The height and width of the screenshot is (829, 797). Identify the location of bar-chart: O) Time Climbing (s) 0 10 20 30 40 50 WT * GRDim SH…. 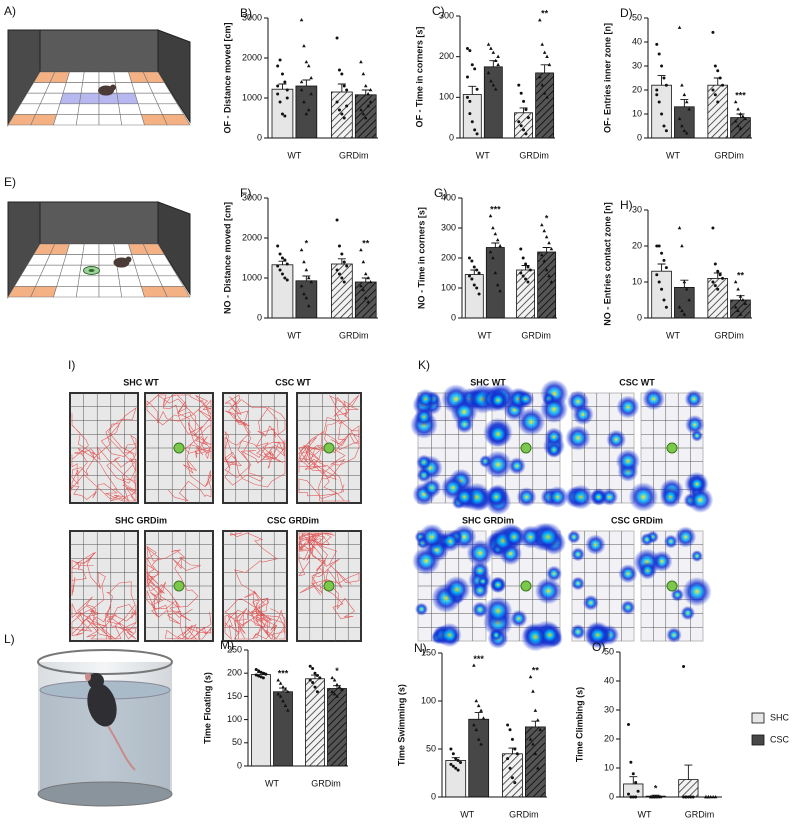
(681, 729).